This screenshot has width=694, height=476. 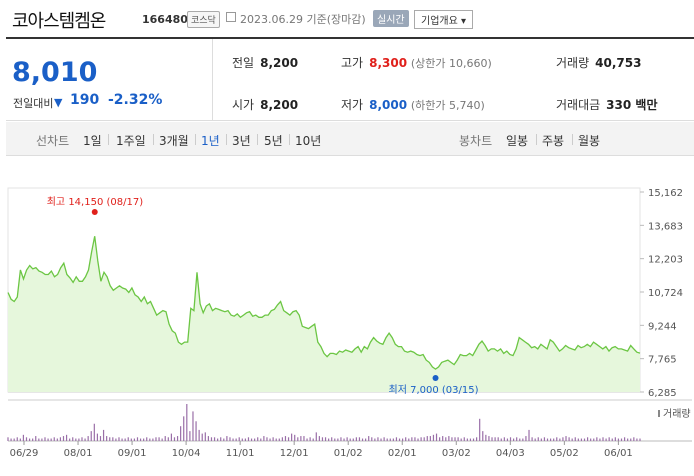 What do you see at coordinates (131, 141) in the screenshot?
I see `tab-1week: 1주일` at bounding box center [131, 141].